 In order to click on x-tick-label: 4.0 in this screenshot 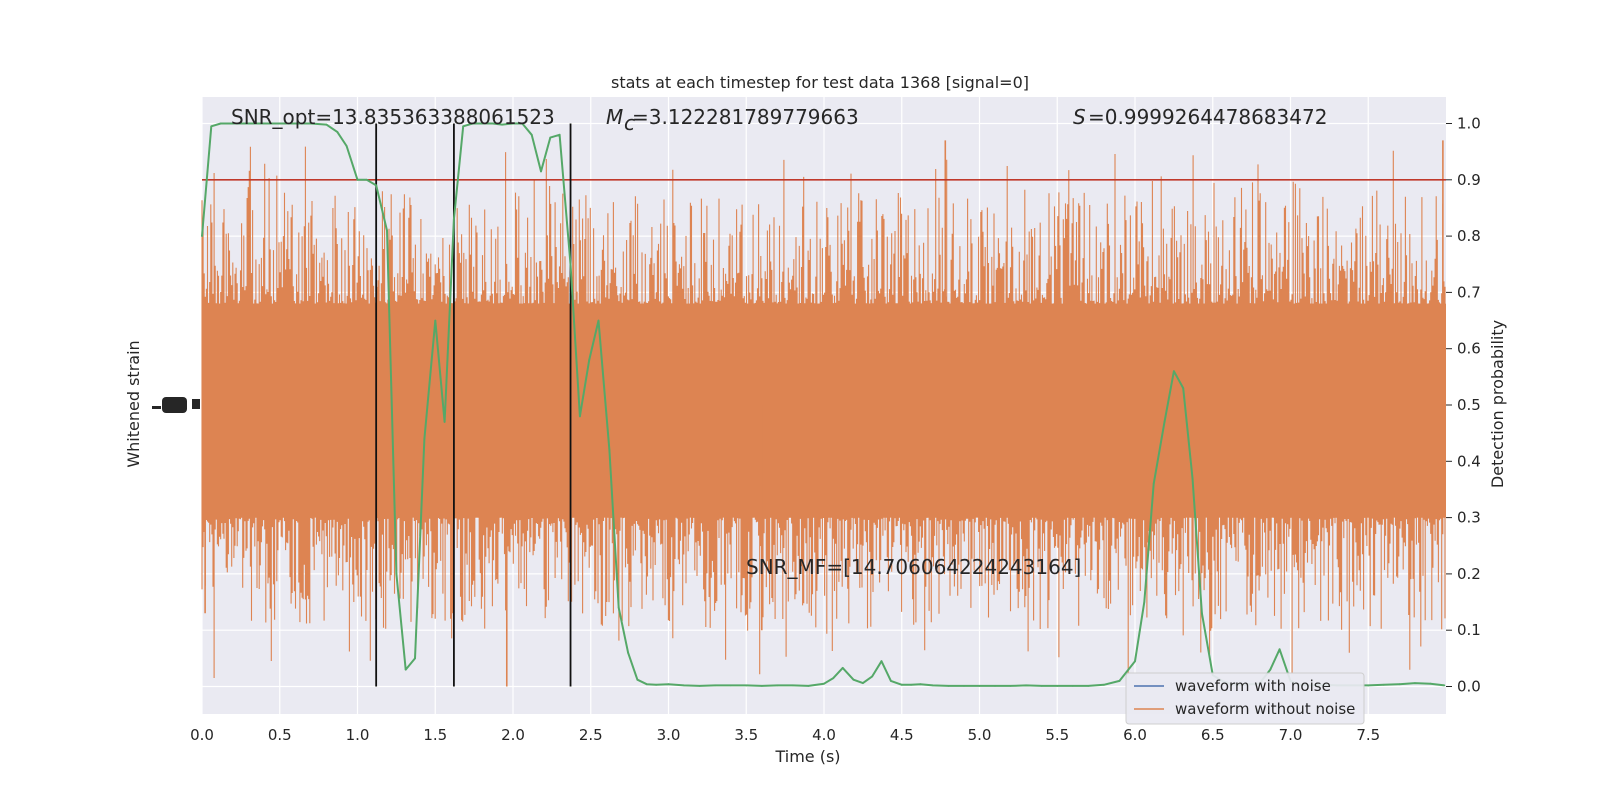, I will do `click(824, 735)`.